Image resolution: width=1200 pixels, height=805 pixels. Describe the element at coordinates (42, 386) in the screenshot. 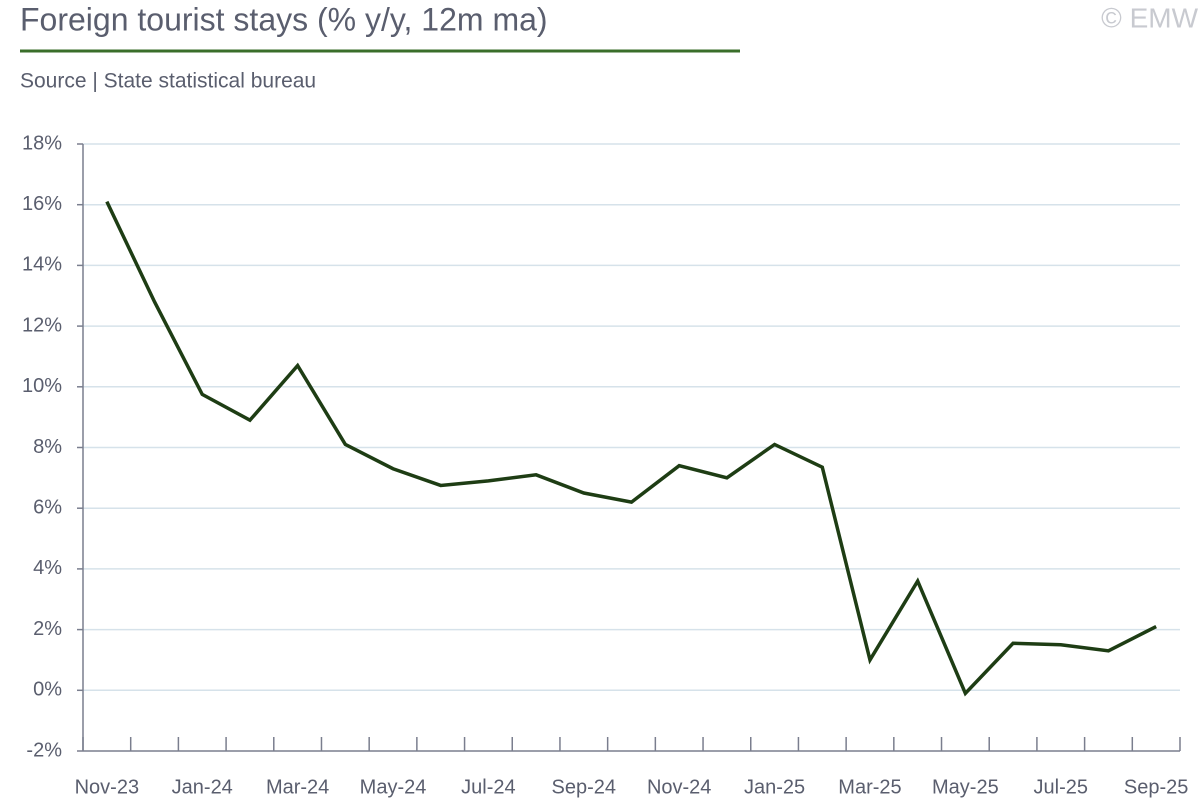

I see `y-tick-label: 10%` at that location.